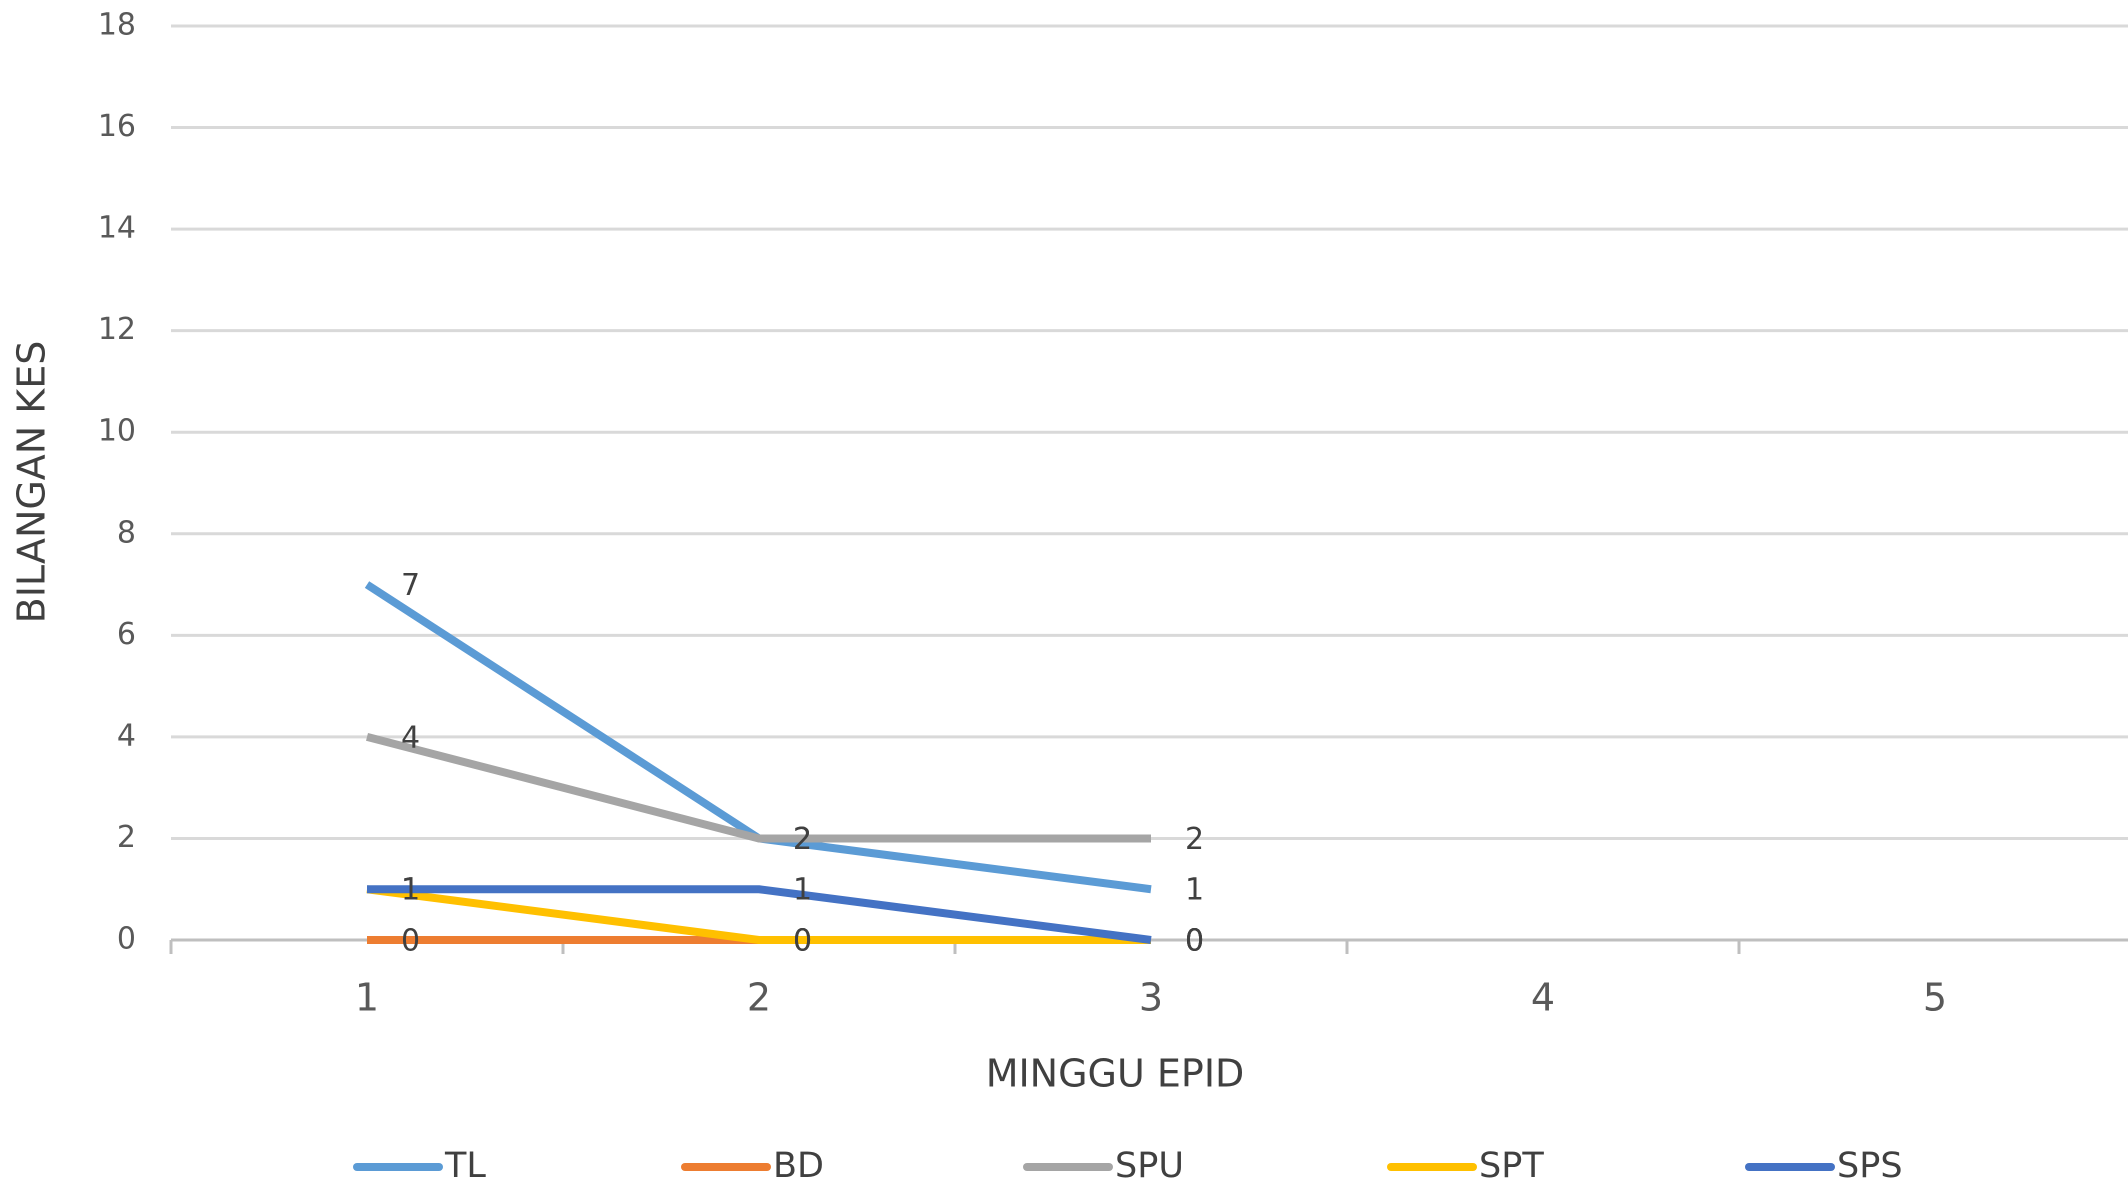 The width and height of the screenshot is (2128, 1188). What do you see at coordinates (126, 735) in the screenshot?
I see `y-tick-label: 4` at bounding box center [126, 735].